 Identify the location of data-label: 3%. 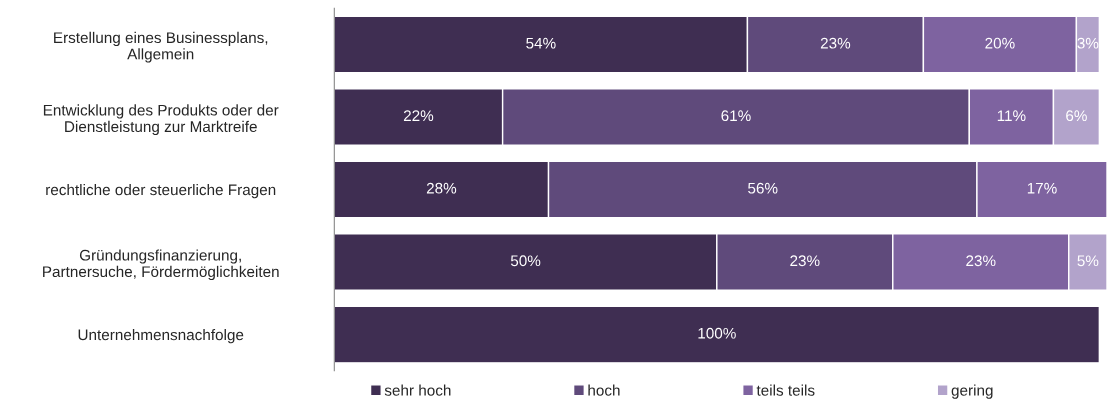
(1088, 43).